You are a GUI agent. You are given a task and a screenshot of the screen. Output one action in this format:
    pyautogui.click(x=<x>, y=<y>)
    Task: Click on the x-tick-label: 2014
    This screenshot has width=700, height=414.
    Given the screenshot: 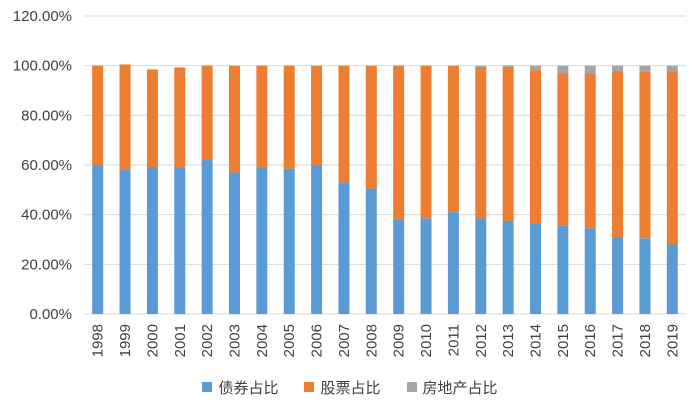 What is the action you would take?
    pyautogui.click(x=536, y=340)
    